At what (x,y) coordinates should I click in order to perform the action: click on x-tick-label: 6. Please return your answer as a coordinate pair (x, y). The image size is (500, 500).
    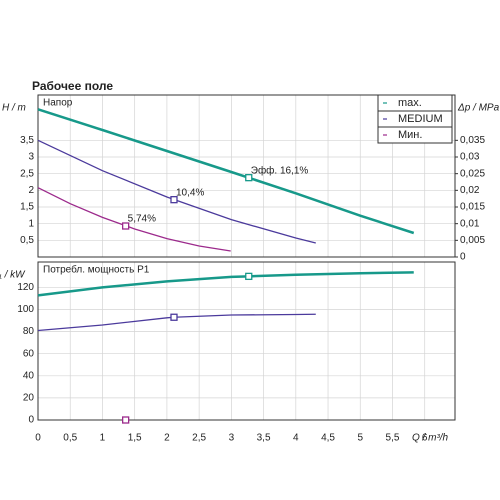
    Looking at the image, I should click on (425, 438).